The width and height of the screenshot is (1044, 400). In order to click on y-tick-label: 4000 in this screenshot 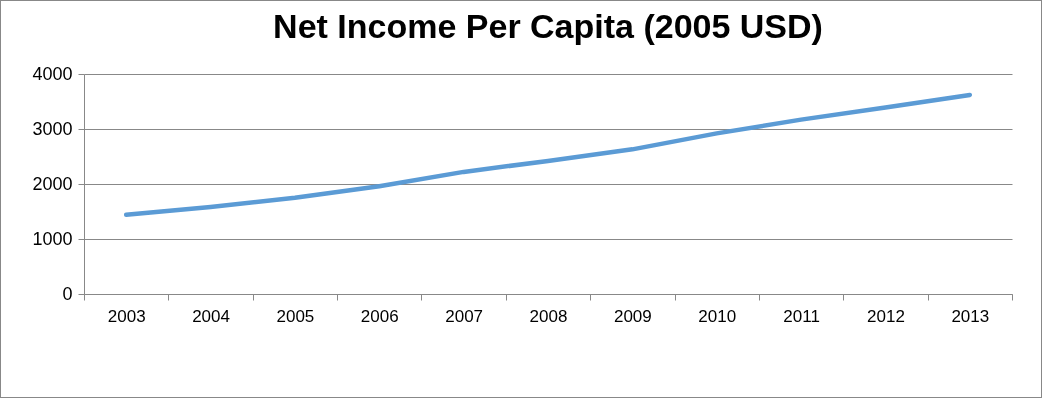, I will do `click(52, 73)`.